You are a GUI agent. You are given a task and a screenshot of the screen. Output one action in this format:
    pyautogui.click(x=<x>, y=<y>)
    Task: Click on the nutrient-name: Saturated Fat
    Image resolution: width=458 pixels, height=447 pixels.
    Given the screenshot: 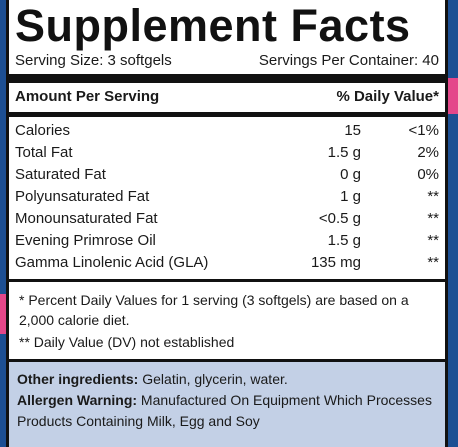 What is the action you would take?
    pyautogui.click(x=60, y=174)
    